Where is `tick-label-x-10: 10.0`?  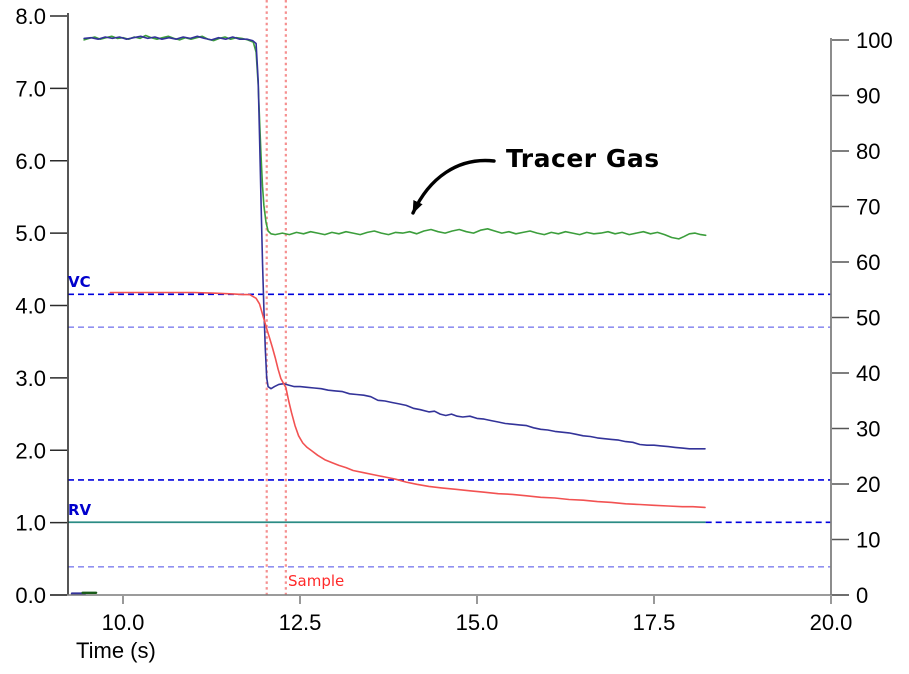 tick-label-x-10: 10.0 is located at coordinates (123, 622).